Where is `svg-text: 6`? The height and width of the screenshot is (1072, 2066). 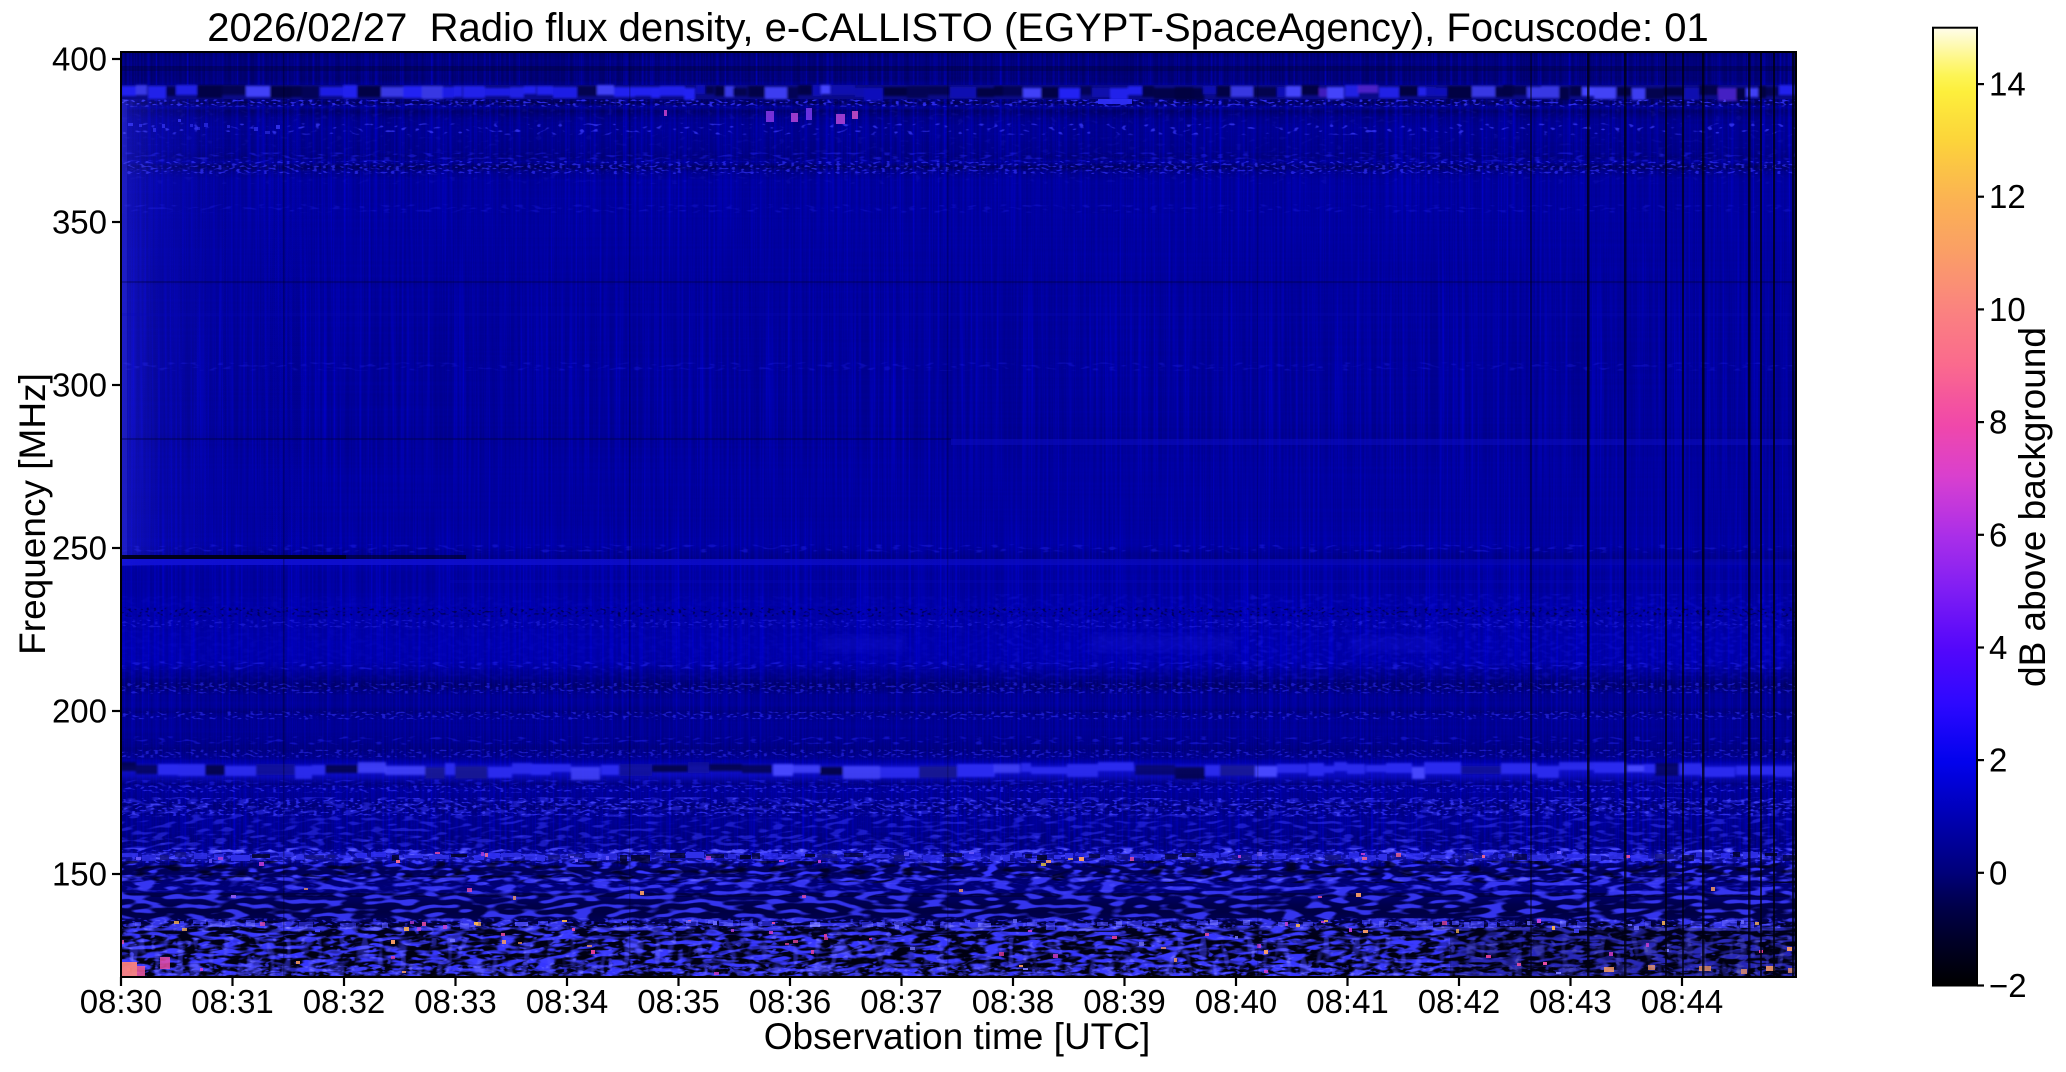
svg-text: 6 is located at coordinates (1998, 534).